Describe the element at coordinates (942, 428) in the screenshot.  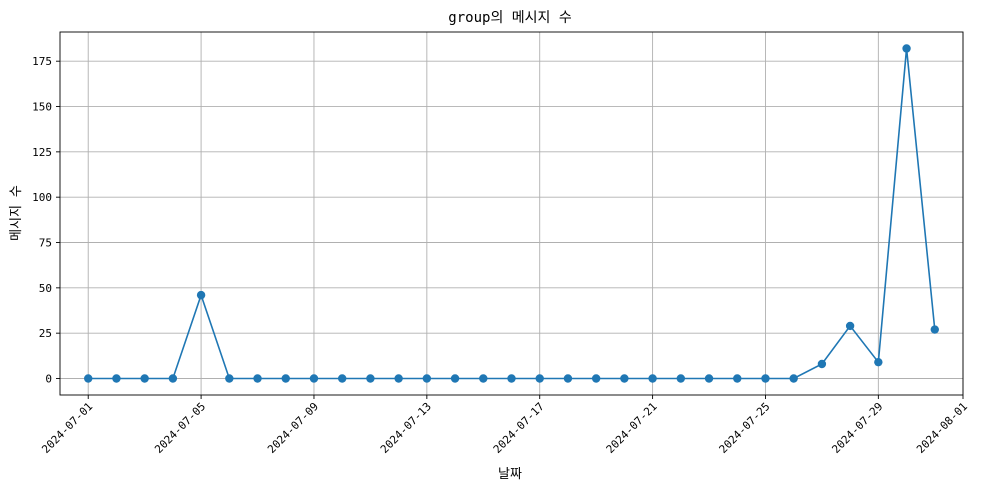
I see `x-tick-label: 2024-08-01` at that location.